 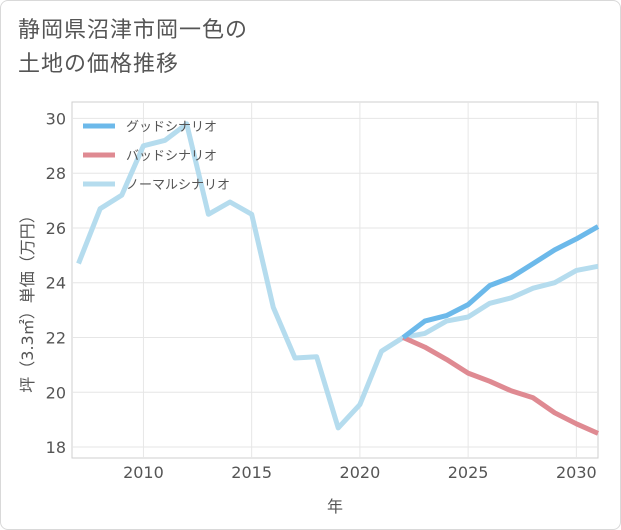 I want to click on legend-label-2: バッドシナリオ, so click(x=171, y=156).